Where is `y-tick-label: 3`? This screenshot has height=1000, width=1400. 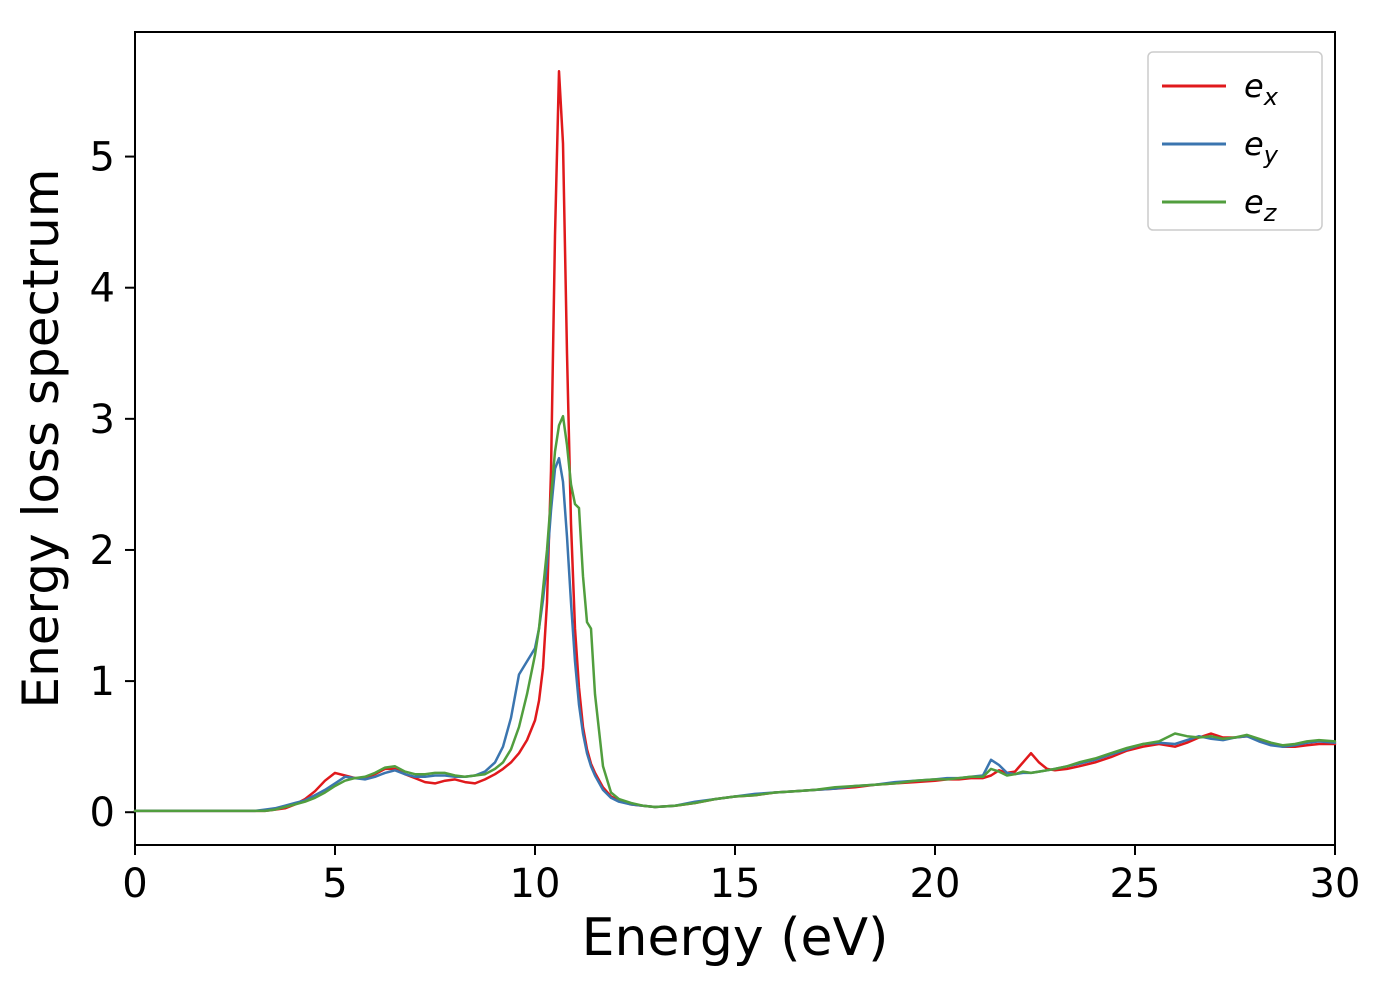 y-tick-label: 3 is located at coordinates (102, 420).